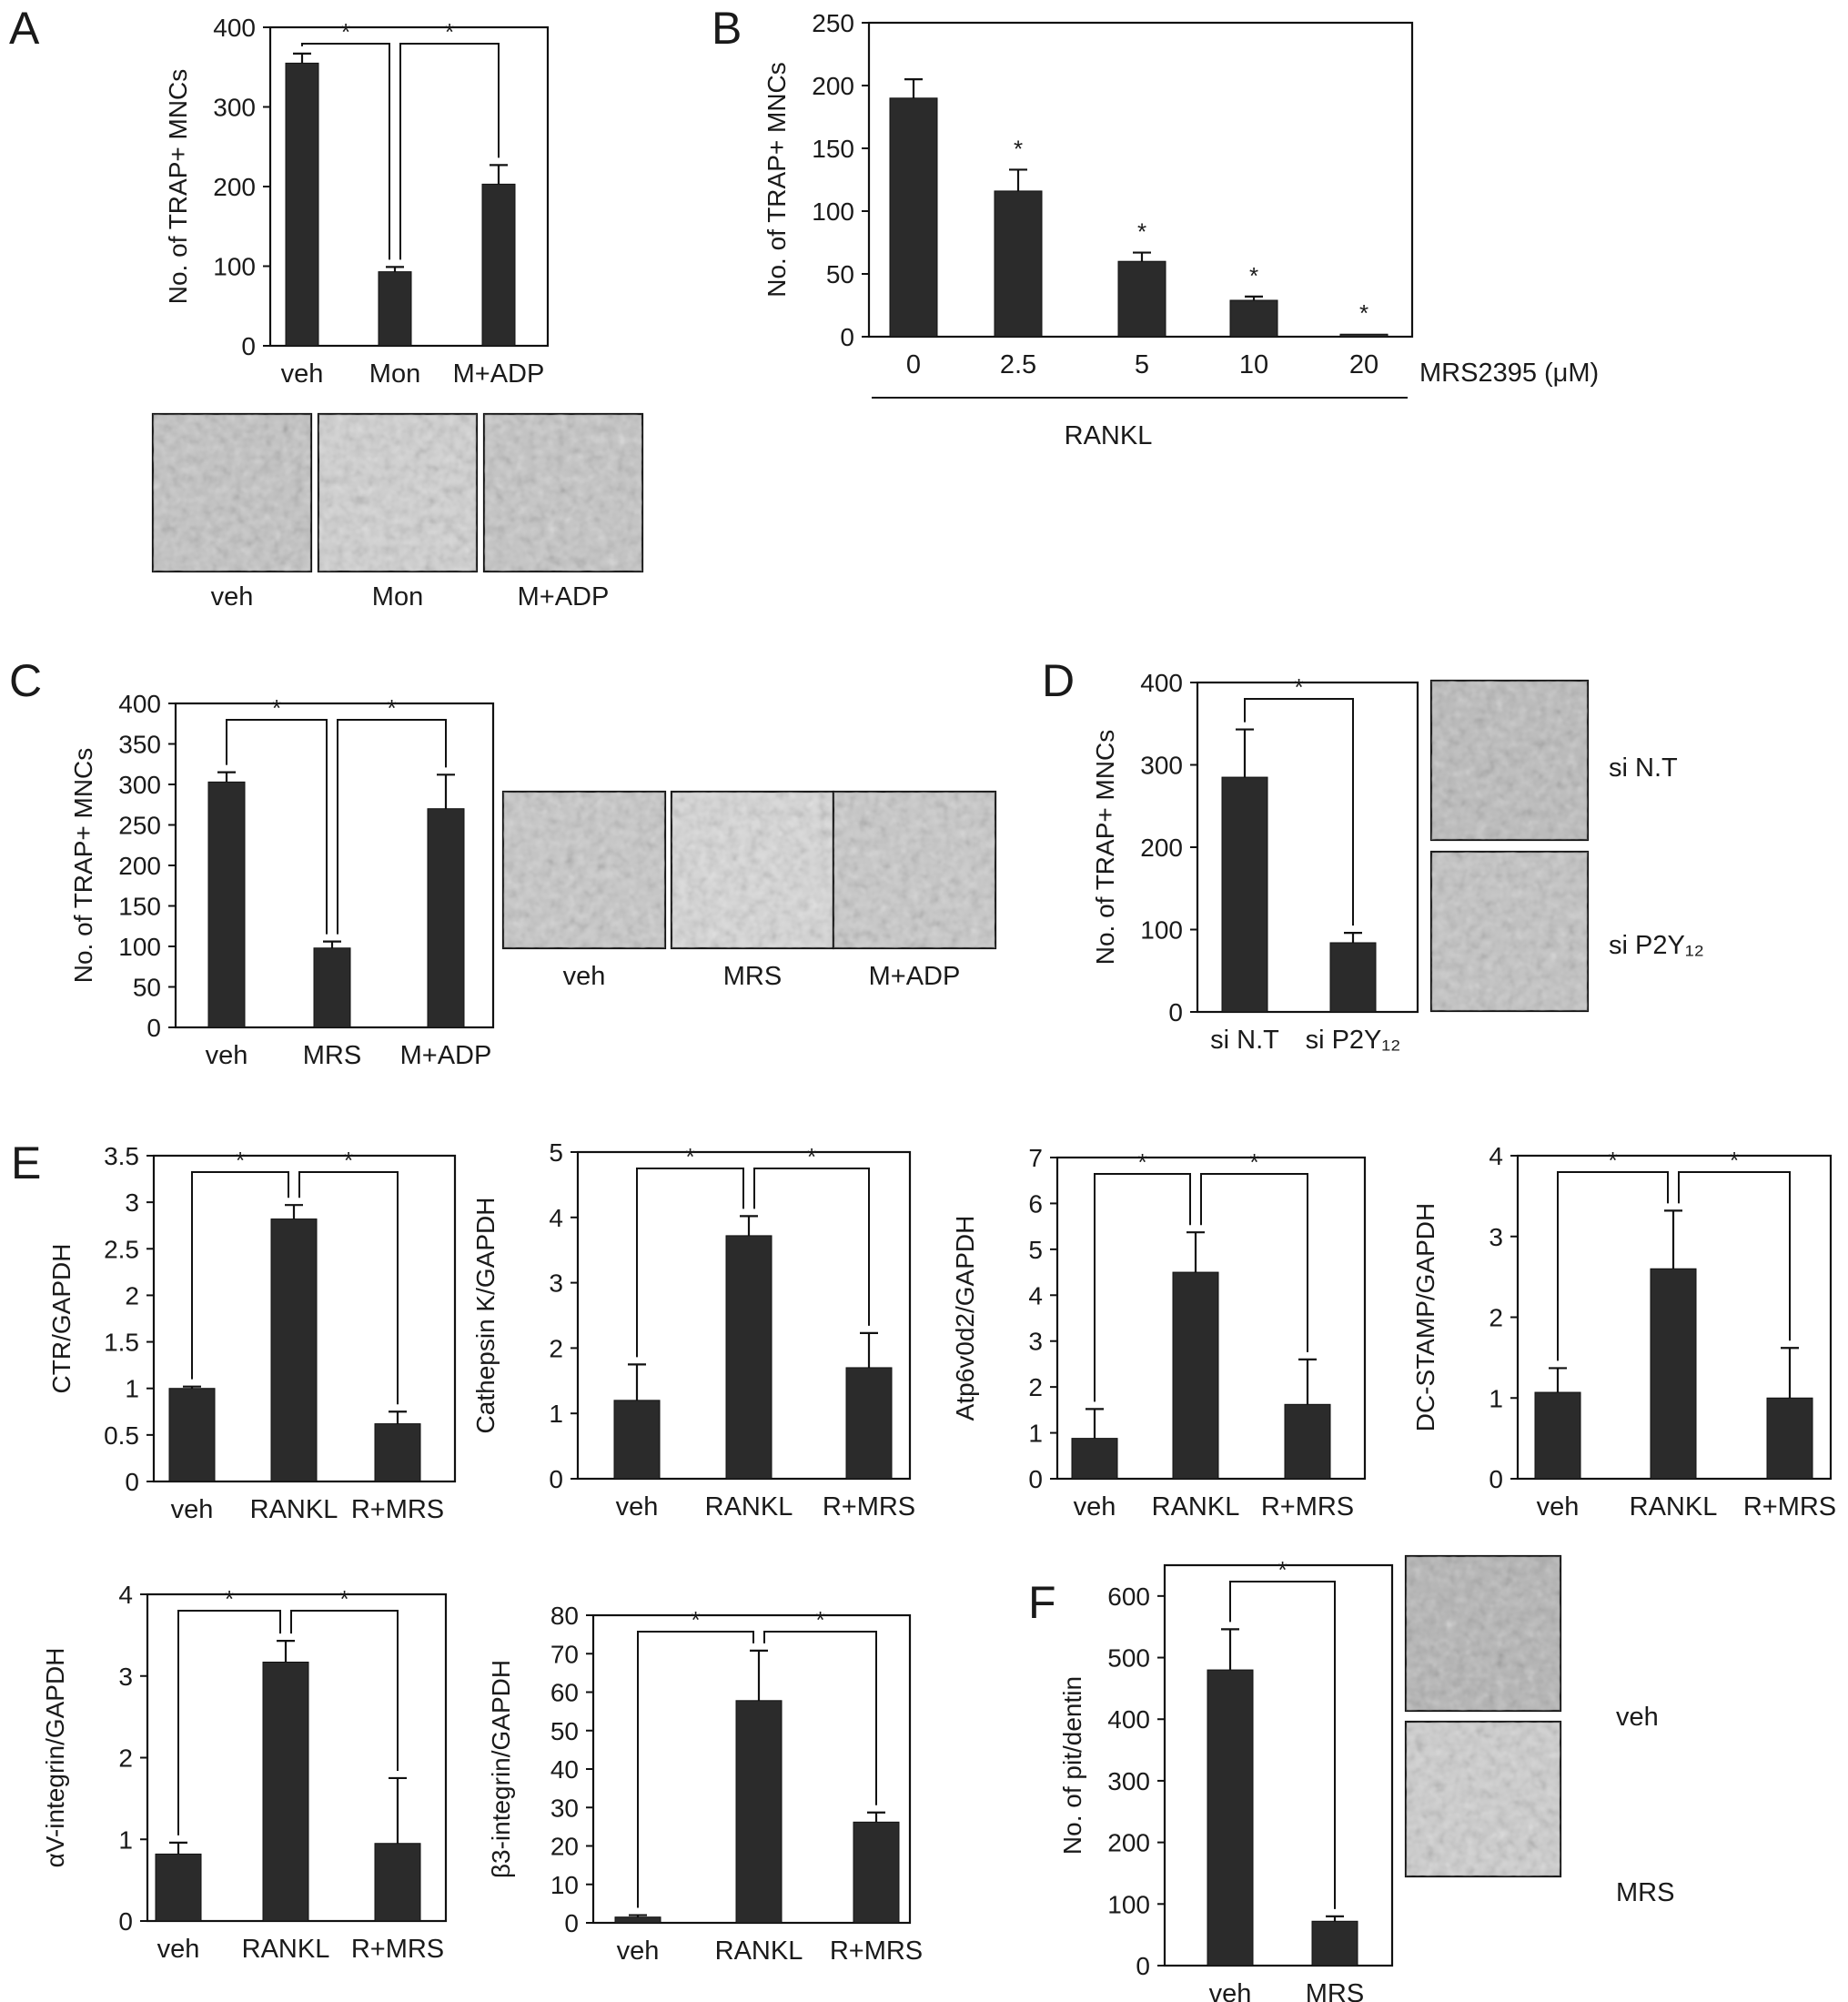 The width and height of the screenshot is (1848, 2002). Describe the element at coordinates (637, 1507) in the screenshot. I see `chart-e2-xtick-label: veh` at that location.